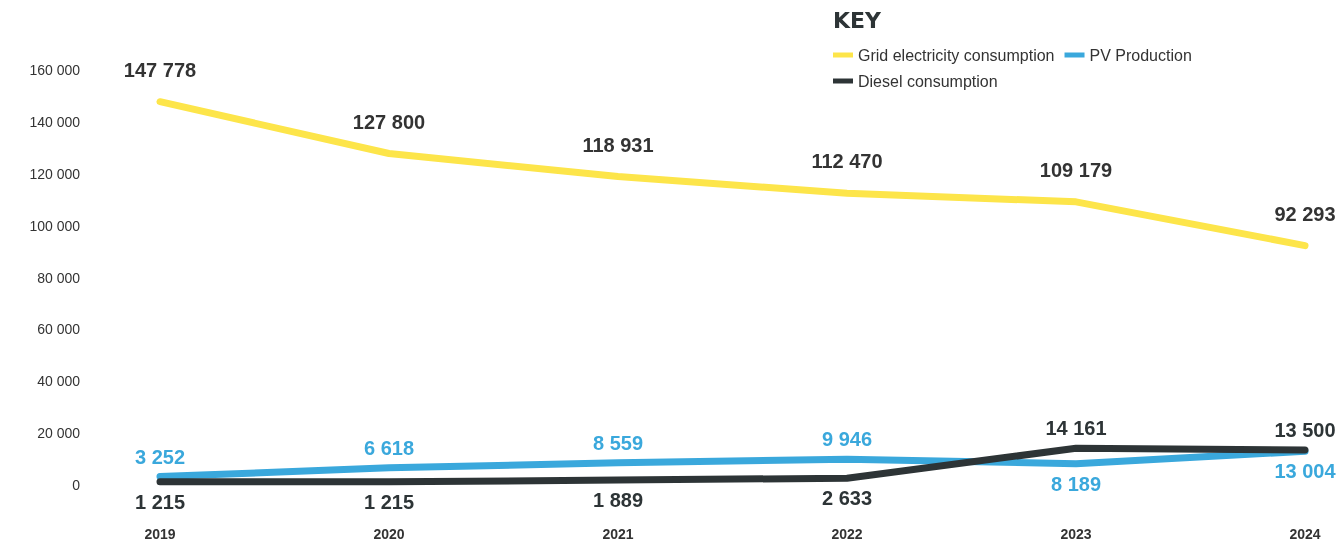 This screenshot has height=550, width=1341. What do you see at coordinates (389, 447) in the screenshot?
I see `data-label: 6 618` at bounding box center [389, 447].